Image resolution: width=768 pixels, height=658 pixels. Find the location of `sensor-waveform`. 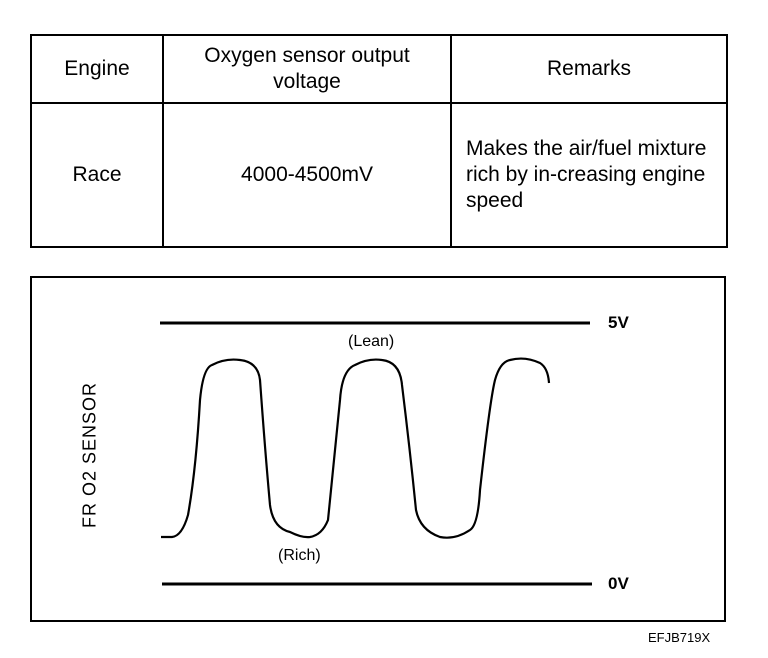

sensor-waveform is located at coordinates (356, 448).